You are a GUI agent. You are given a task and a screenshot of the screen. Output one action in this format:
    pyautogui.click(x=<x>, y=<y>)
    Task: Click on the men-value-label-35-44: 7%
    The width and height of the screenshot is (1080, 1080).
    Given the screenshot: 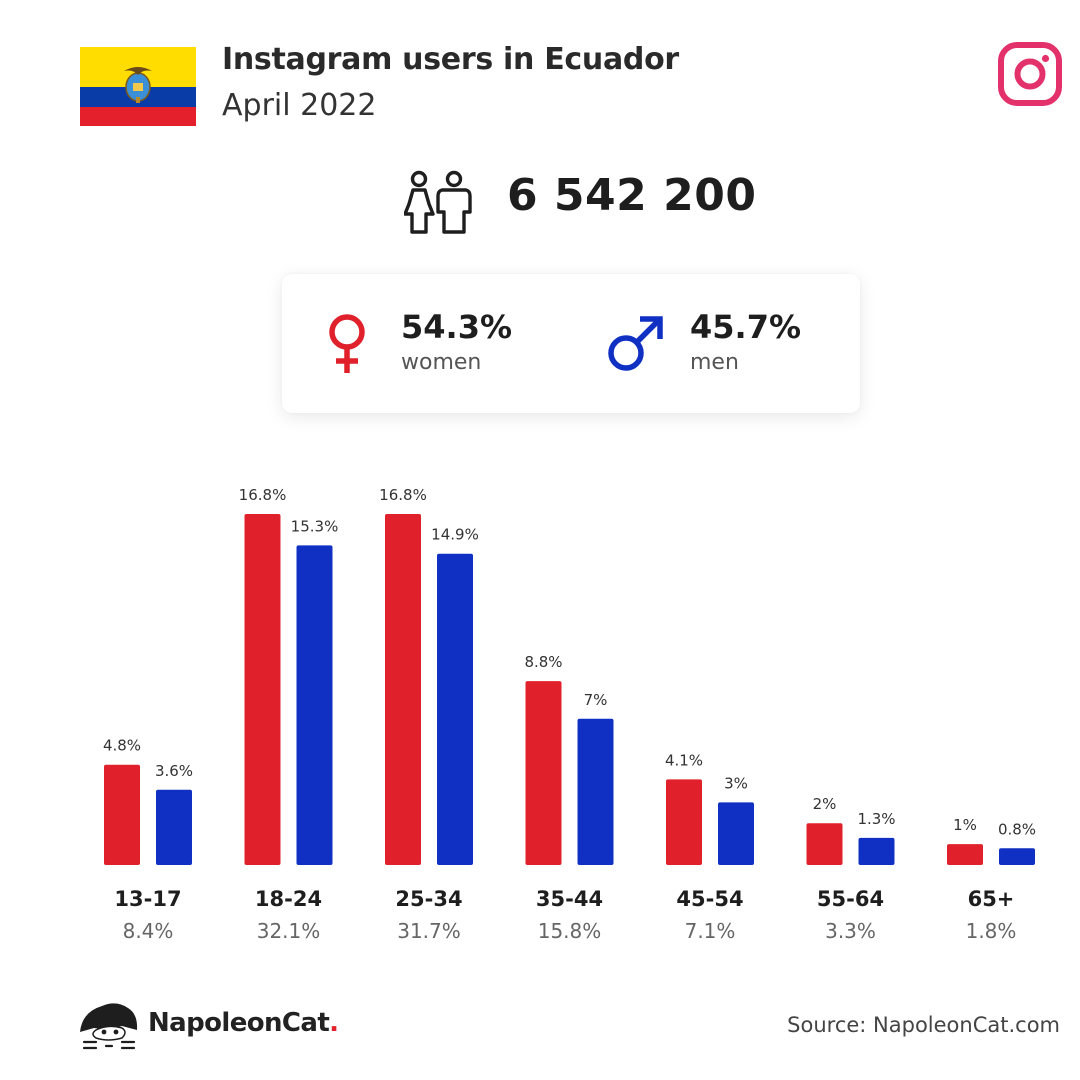 What is the action you would take?
    pyautogui.click(x=596, y=700)
    